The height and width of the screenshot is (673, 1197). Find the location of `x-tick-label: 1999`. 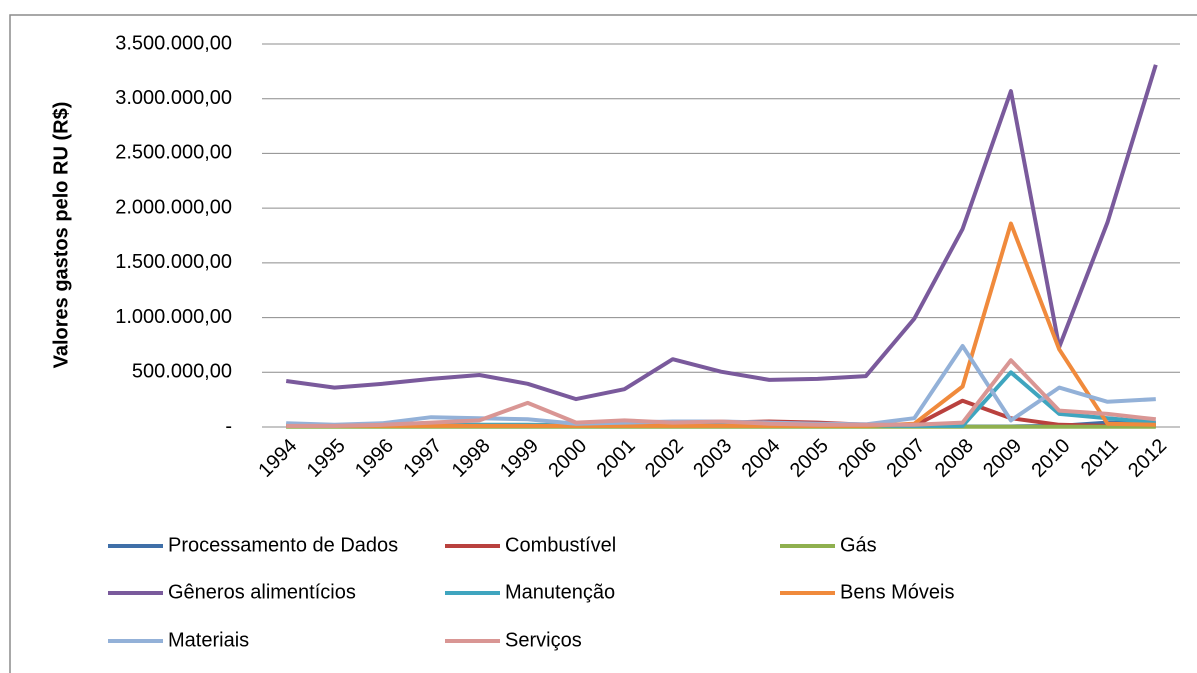

x-tick-label: 1999 is located at coordinates (519, 458).